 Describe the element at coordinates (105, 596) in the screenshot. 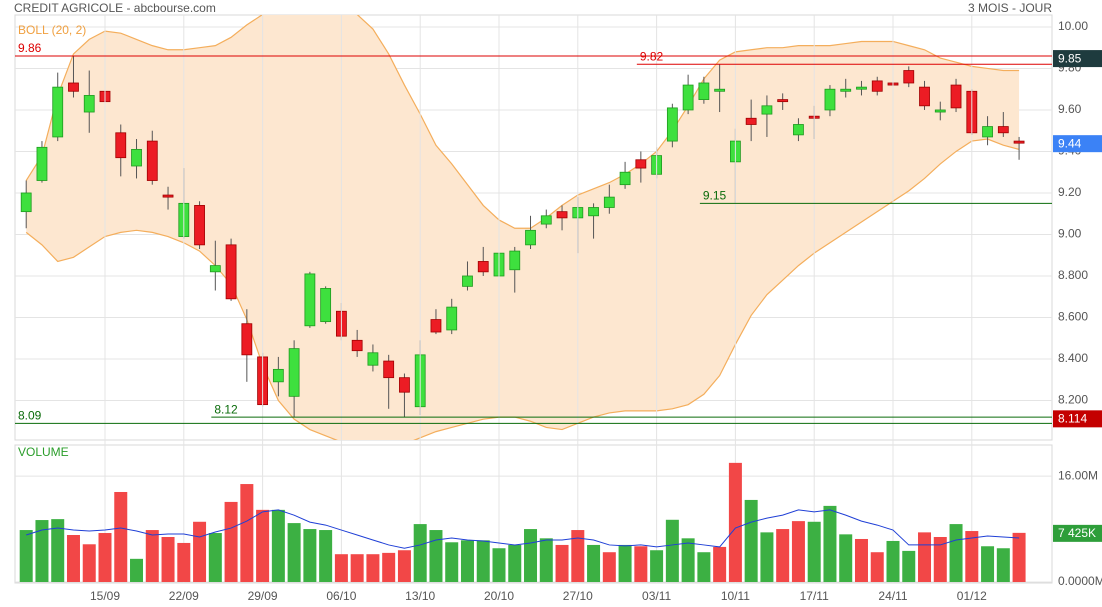

I see `x-tick-label: 15/09` at that location.